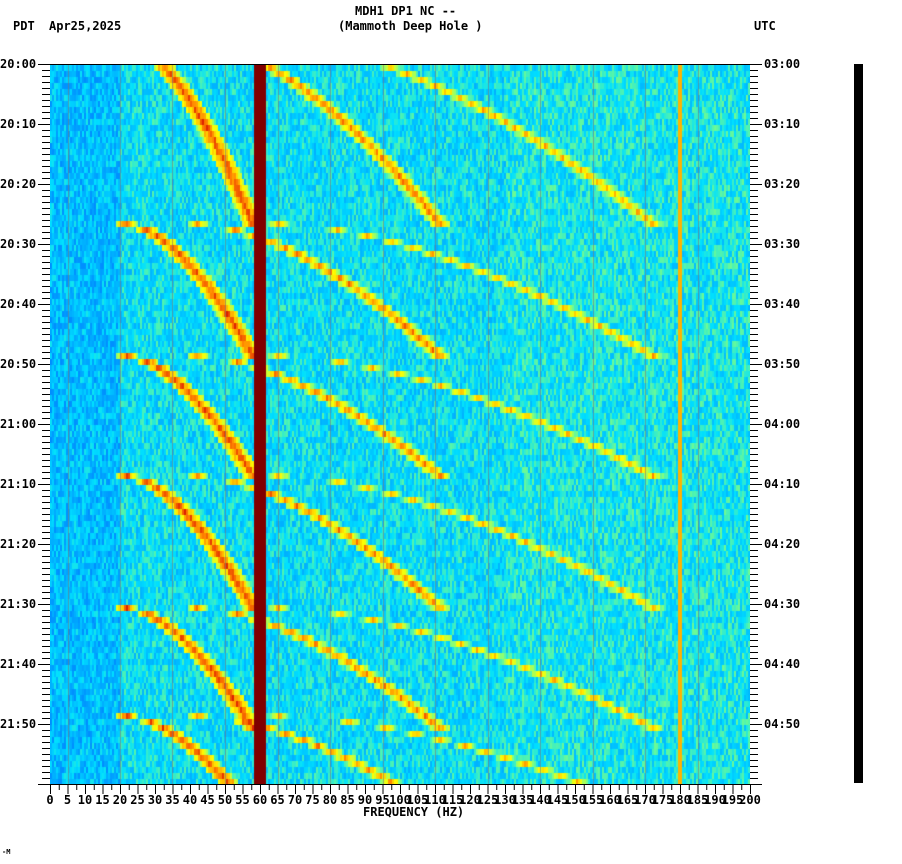 The image size is (902, 864). What do you see at coordinates (487, 800) in the screenshot?
I see `freq-label: 125` at bounding box center [487, 800].